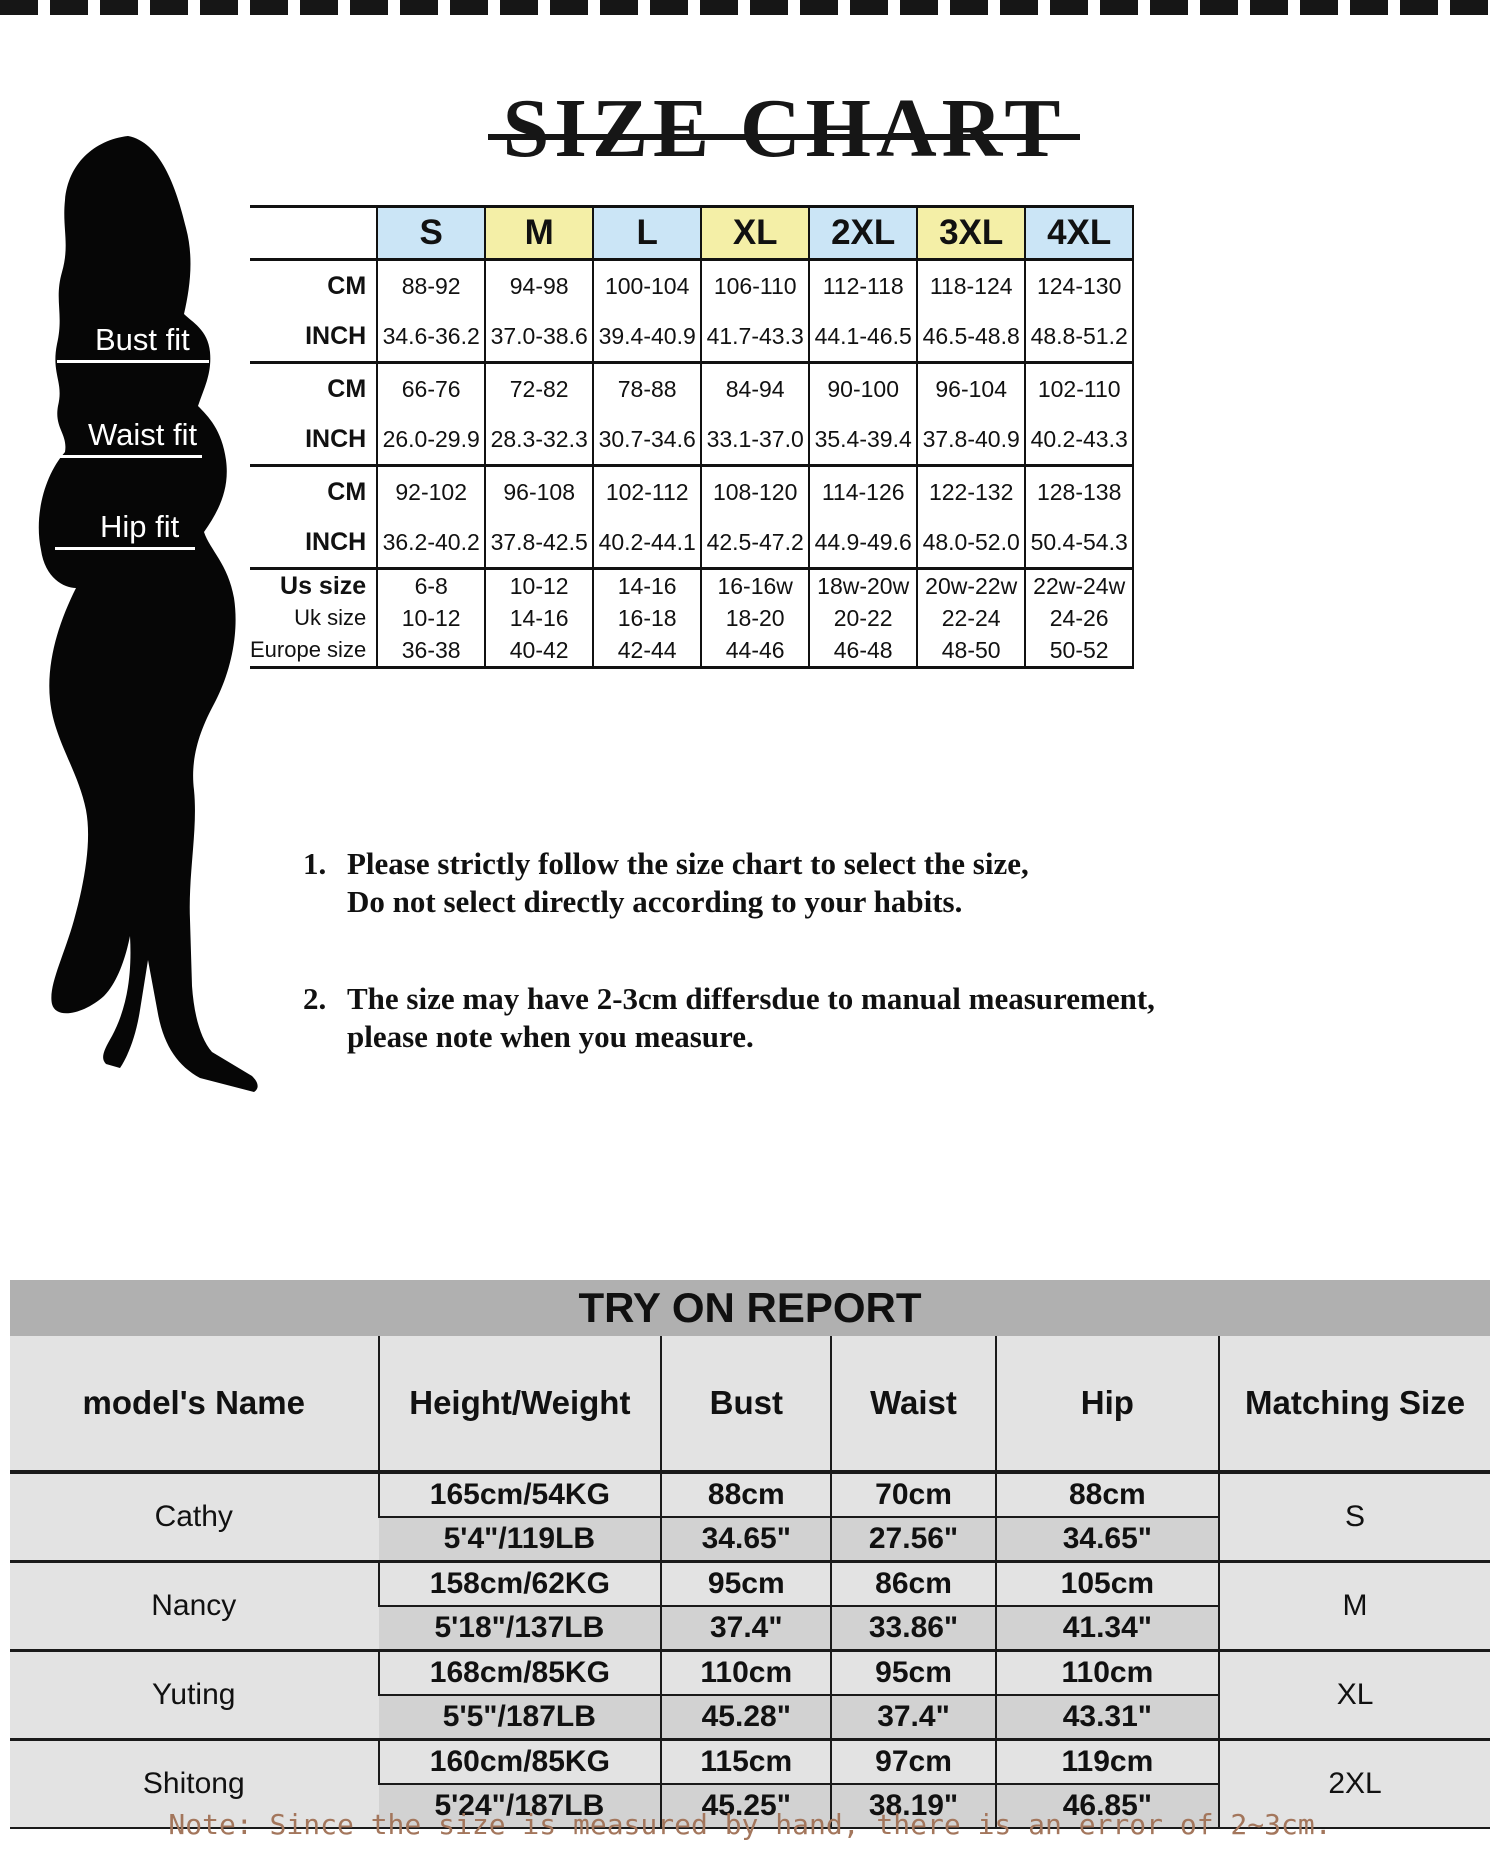 This screenshot has height=1864, width=1500. I want to click on model-row-imperial: 5'4"/119LB 34.65" 27.56" 34.65", so click(750, 1539).